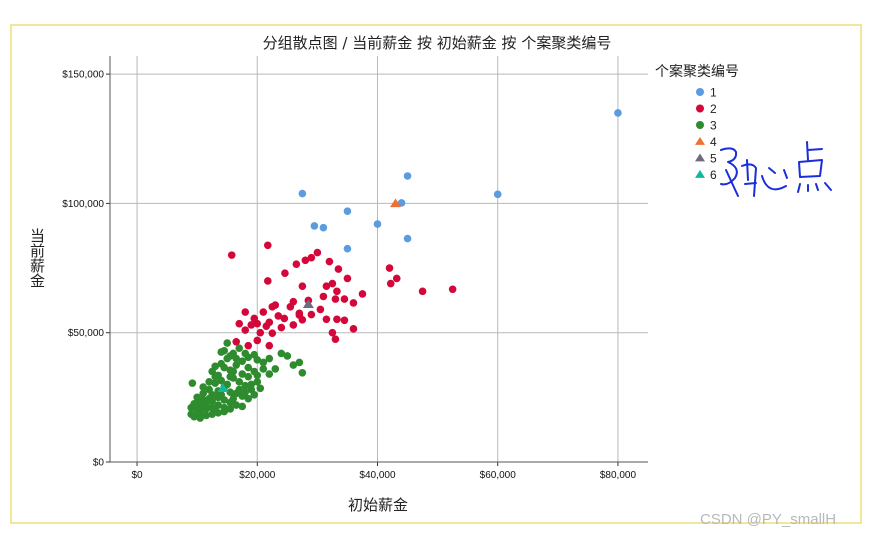  I want to click on y-tick-label: $150,000, so click(83, 75).